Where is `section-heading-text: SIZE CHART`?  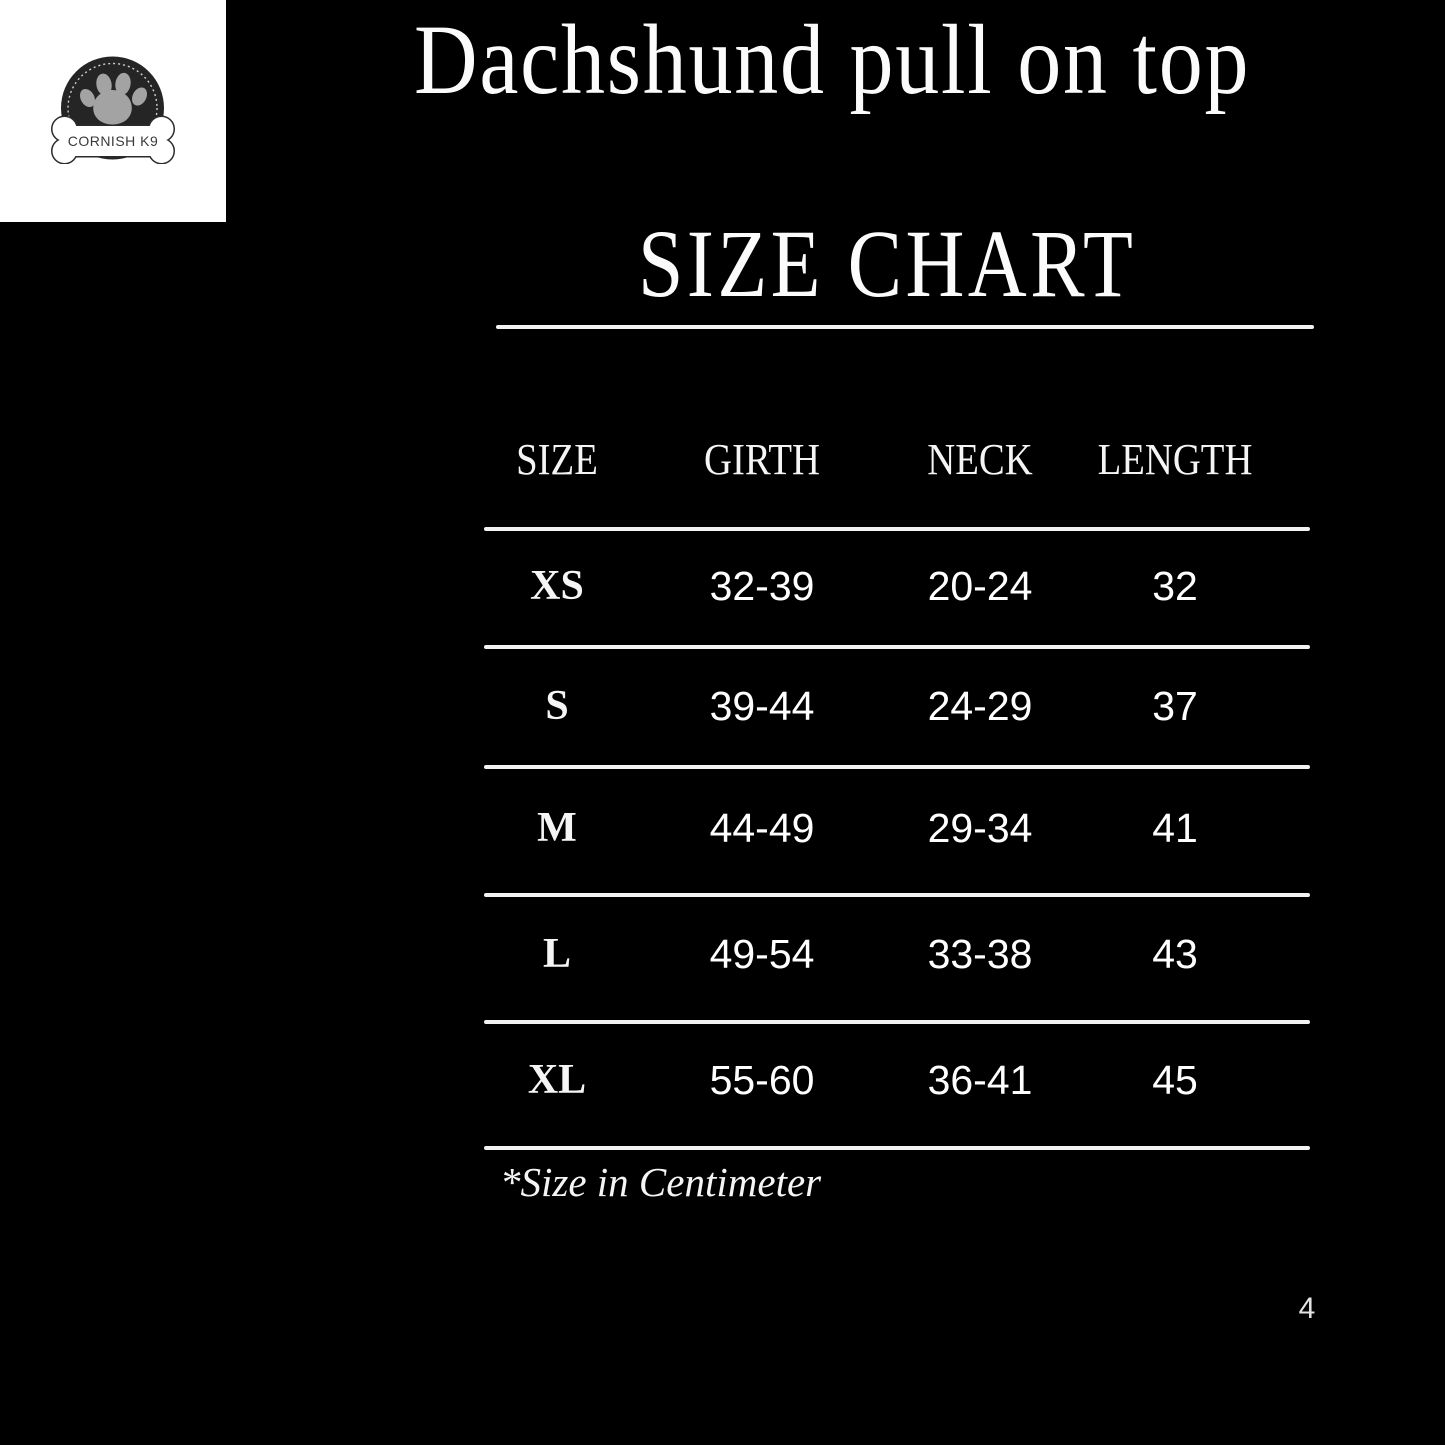
section-heading-text: SIZE CHART is located at coordinates (887, 263).